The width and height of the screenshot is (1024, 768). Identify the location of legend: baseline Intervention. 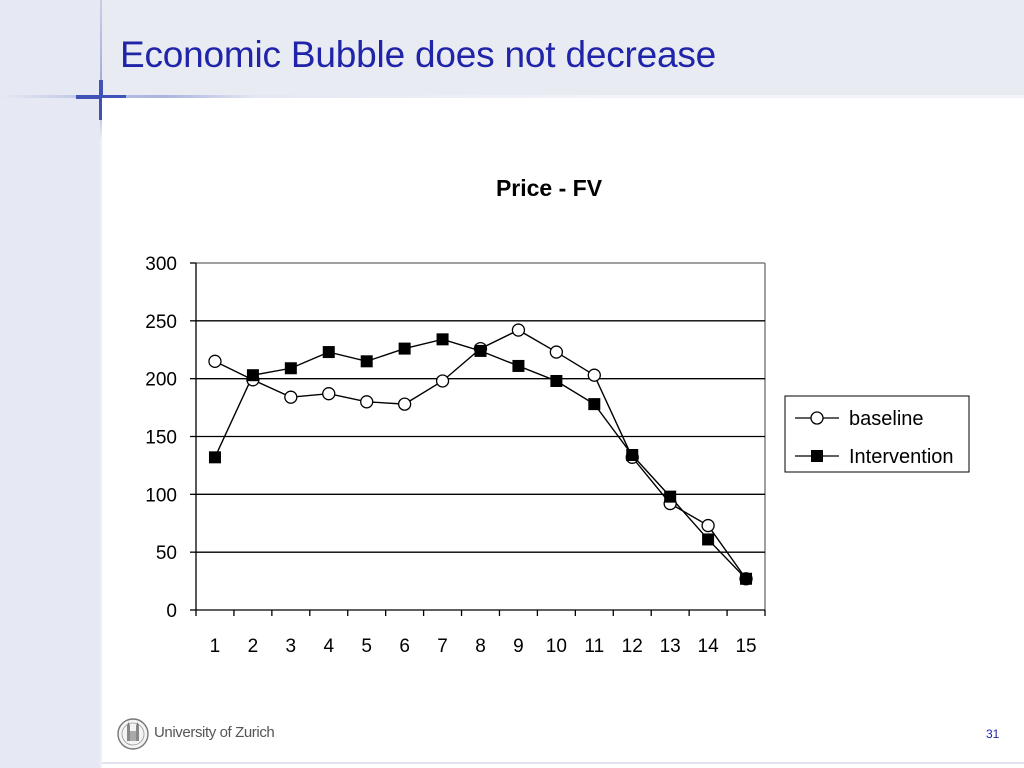
(877, 434).